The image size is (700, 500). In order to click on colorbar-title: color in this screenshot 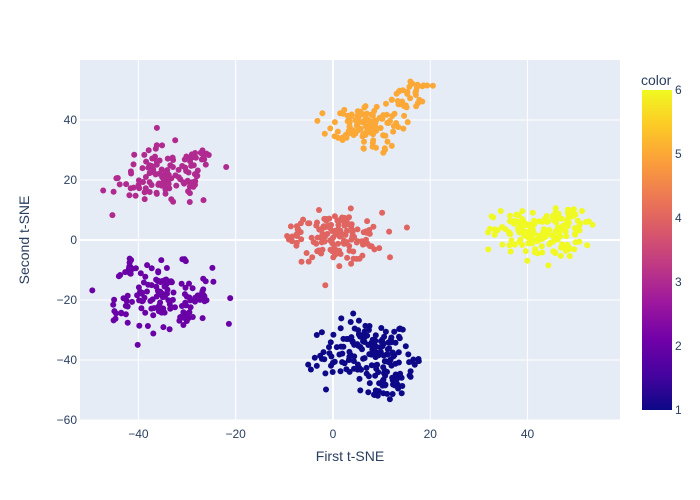, I will do `click(656, 80)`.